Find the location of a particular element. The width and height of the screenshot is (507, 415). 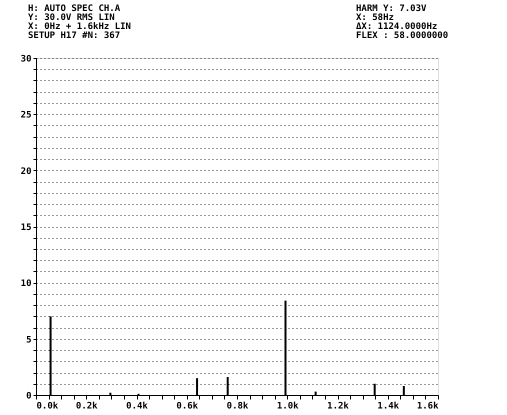

y-tick-label: 5 is located at coordinates (29, 340).